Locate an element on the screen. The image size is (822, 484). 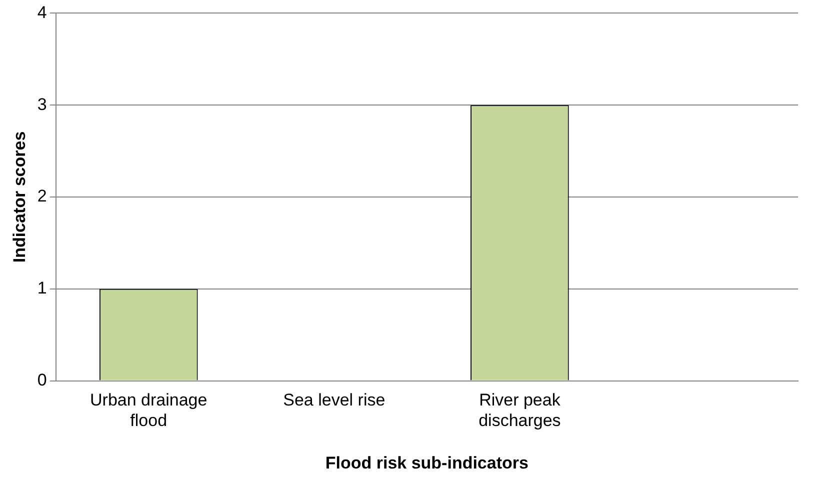
x-tick-label: Urban drainage flood is located at coordinates (149, 410).